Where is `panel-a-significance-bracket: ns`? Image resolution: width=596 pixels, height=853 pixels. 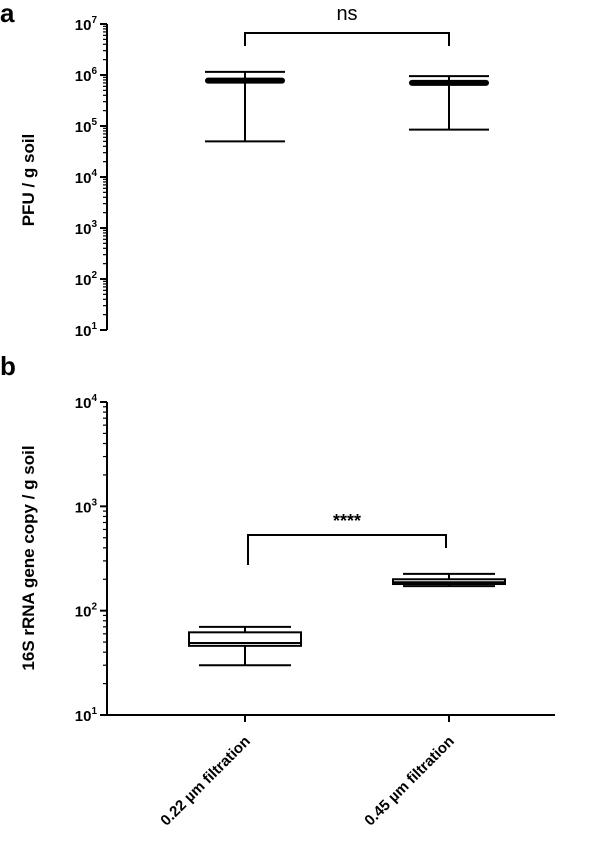
panel-a-significance-bracket: ns is located at coordinates (347, 24).